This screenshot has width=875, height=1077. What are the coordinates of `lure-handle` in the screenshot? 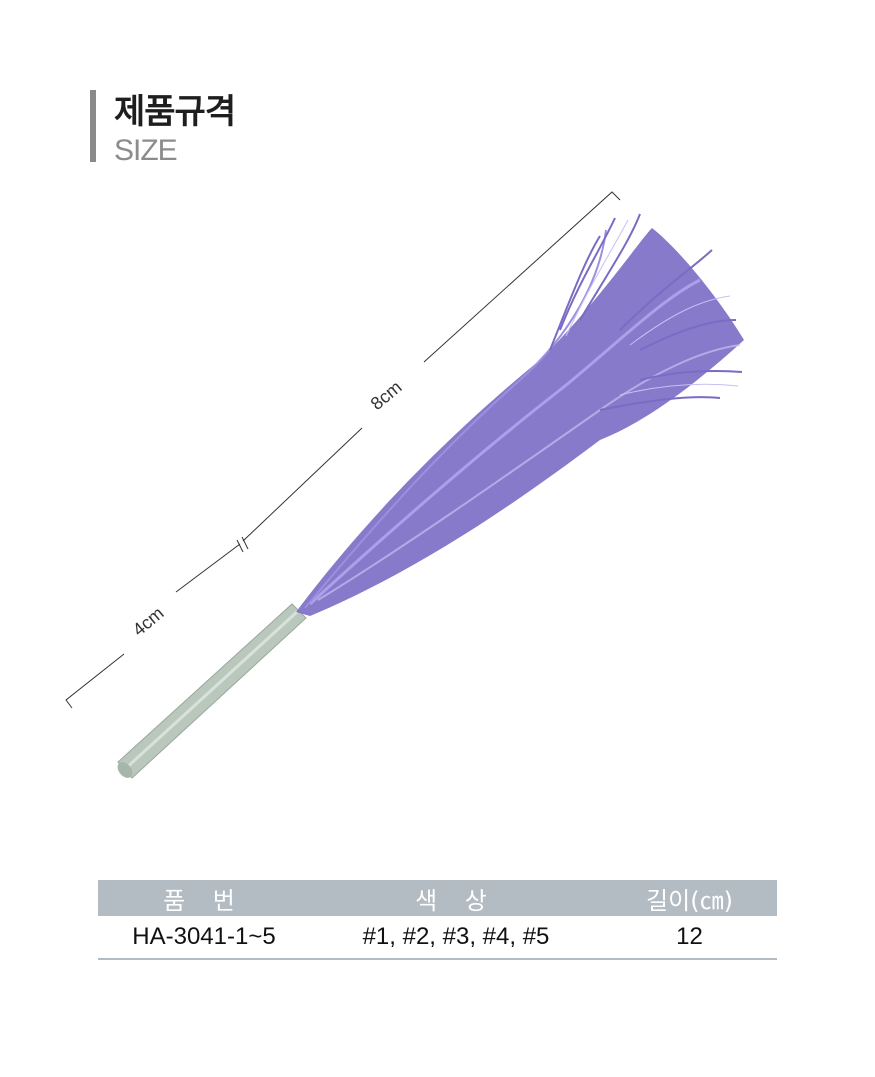 It's located at (212, 691).